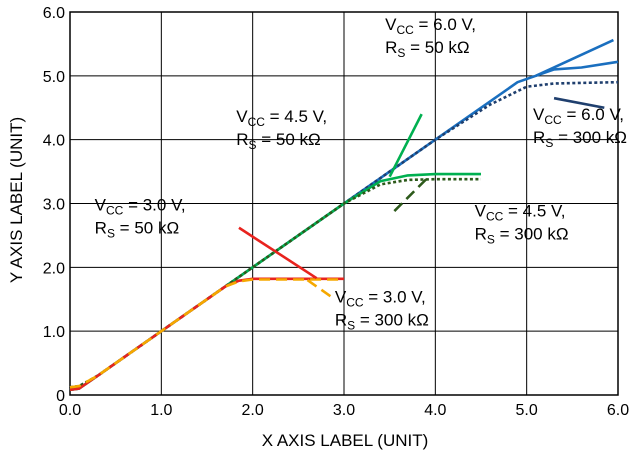  Describe the element at coordinates (253, 410) in the screenshot. I see `x-tick-label: 2.0` at that location.